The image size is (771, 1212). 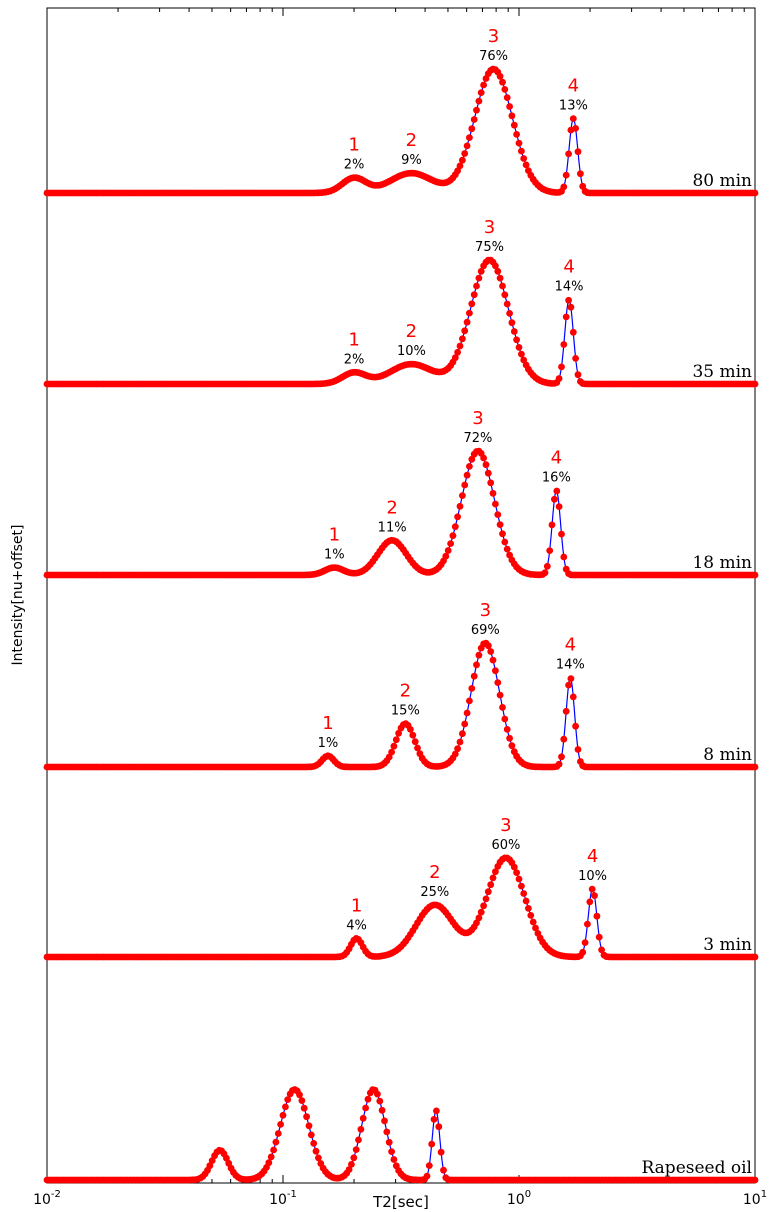 I want to click on x-tick-label: 101, so click(x=755, y=1198).